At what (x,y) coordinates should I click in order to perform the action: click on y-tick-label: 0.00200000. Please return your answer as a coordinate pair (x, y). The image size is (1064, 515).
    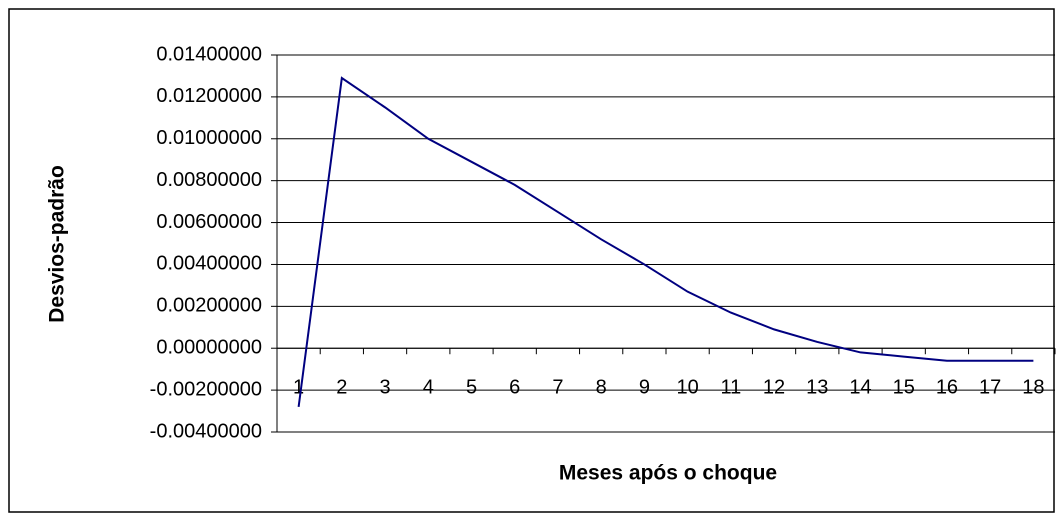
    Looking at the image, I should click on (209, 306).